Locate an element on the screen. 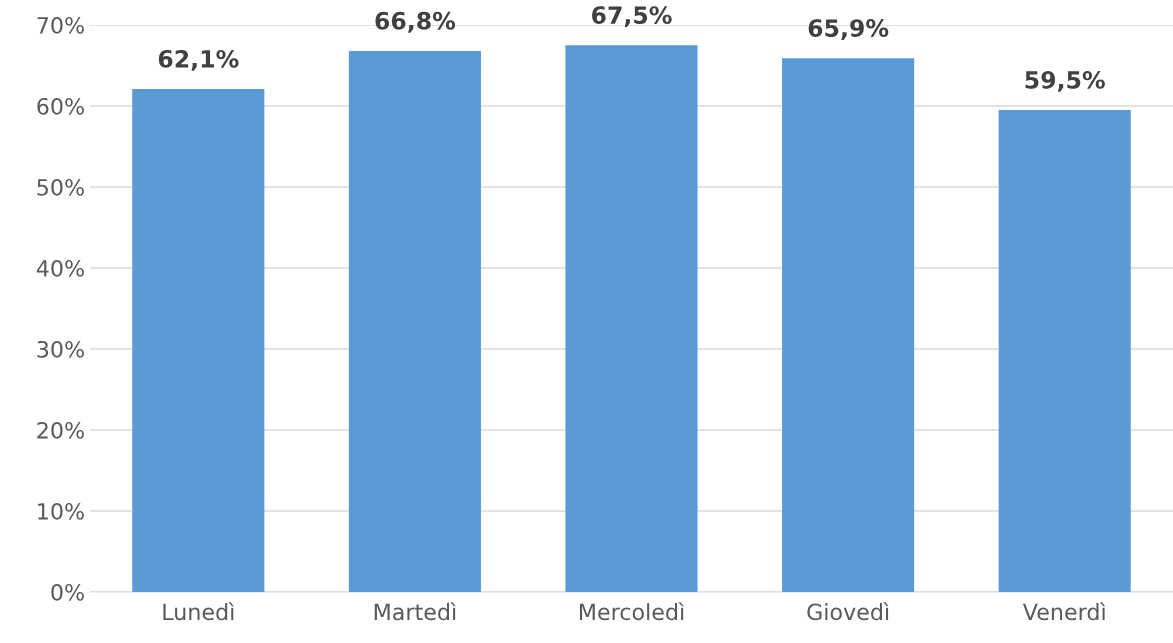  y-tick-label: 40% is located at coordinates (60, 268).